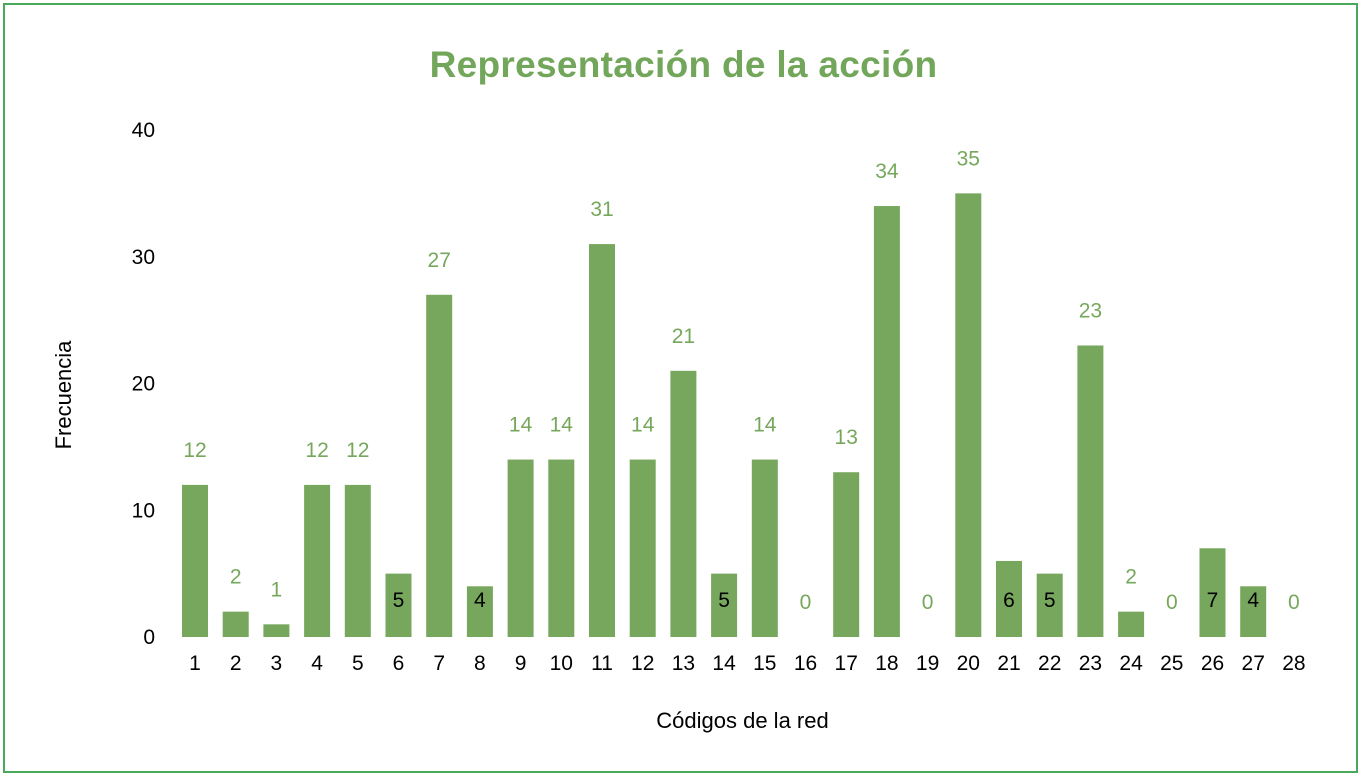  Describe the element at coordinates (927, 663) in the screenshot. I see `x-tick-label: 19` at that location.